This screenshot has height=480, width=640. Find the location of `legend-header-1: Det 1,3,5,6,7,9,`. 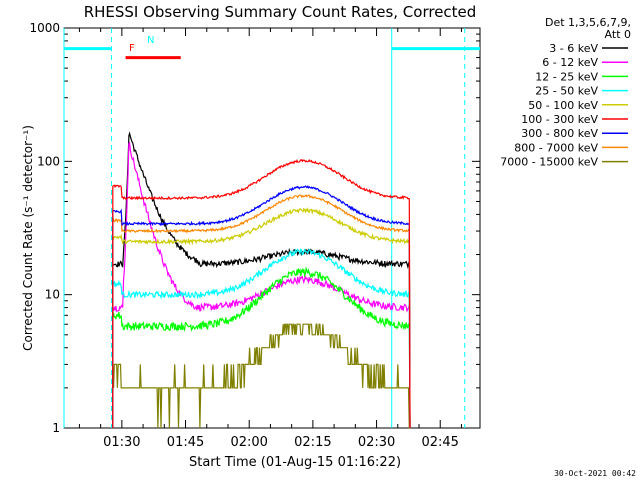

legend-header-1: Det 1,3,5,6,7,9, is located at coordinates (588, 22).